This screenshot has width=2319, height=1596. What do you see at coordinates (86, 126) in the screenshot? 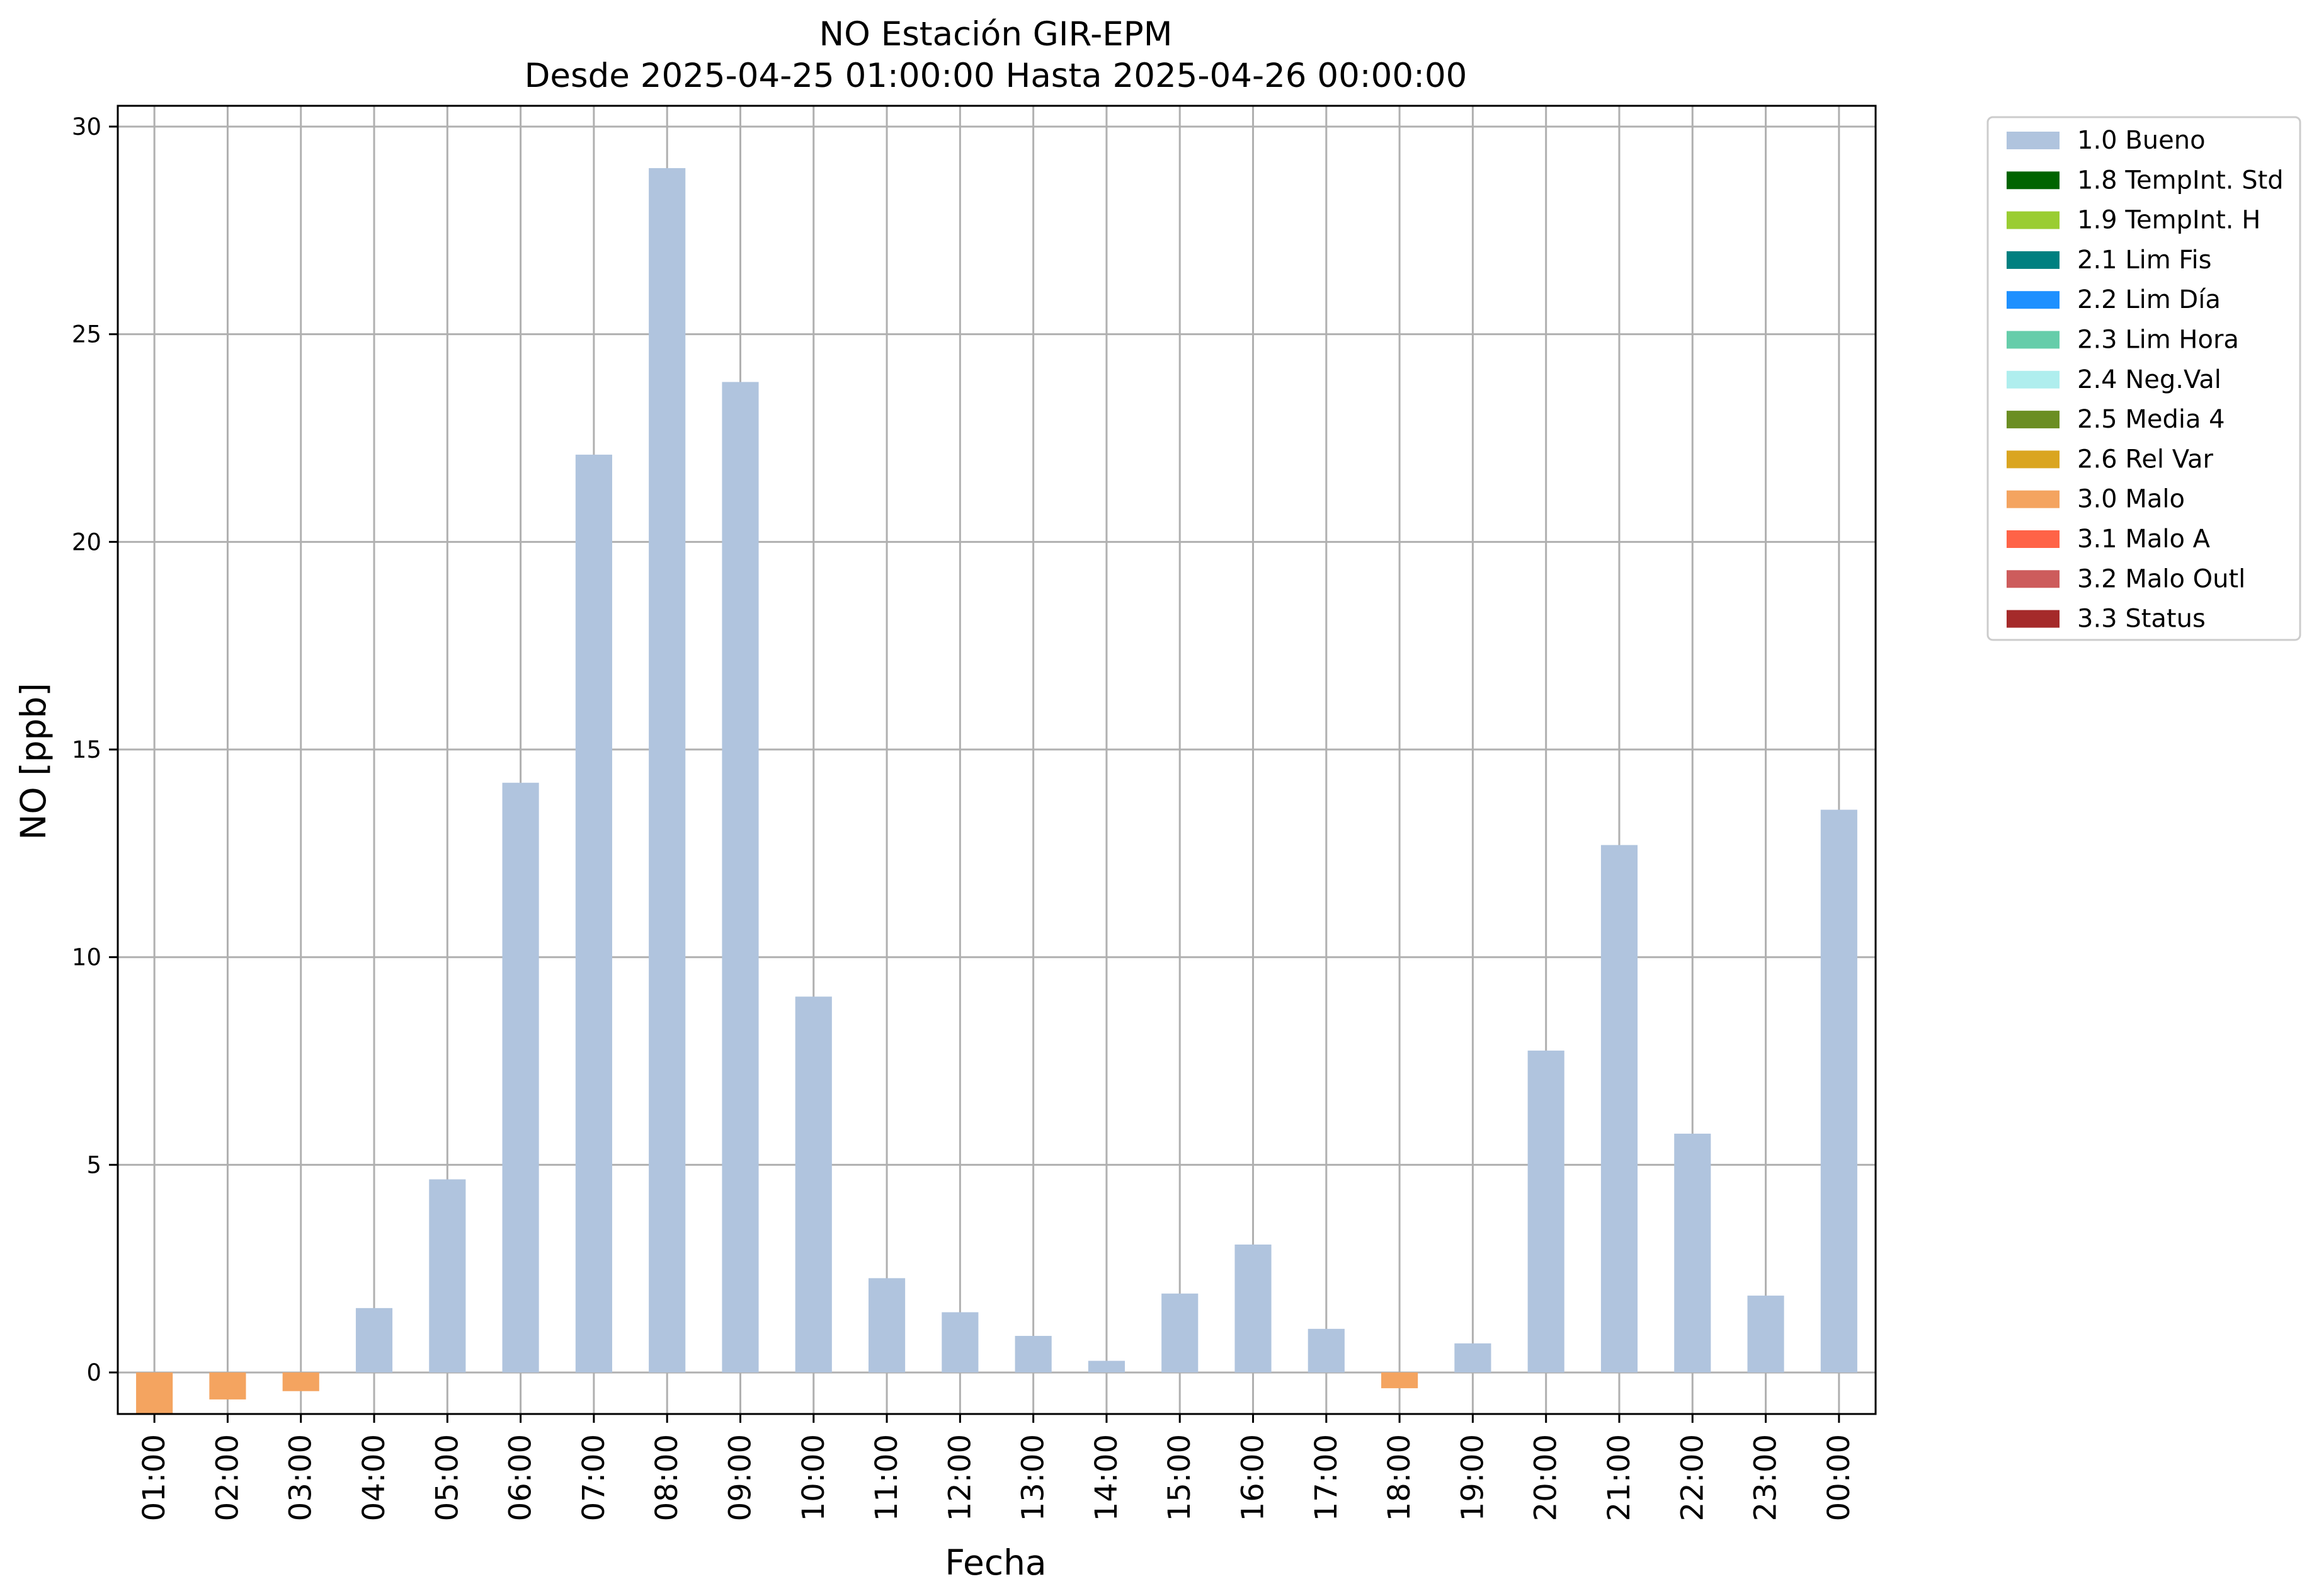
I see `y-tick-label: 30` at bounding box center [86, 126].